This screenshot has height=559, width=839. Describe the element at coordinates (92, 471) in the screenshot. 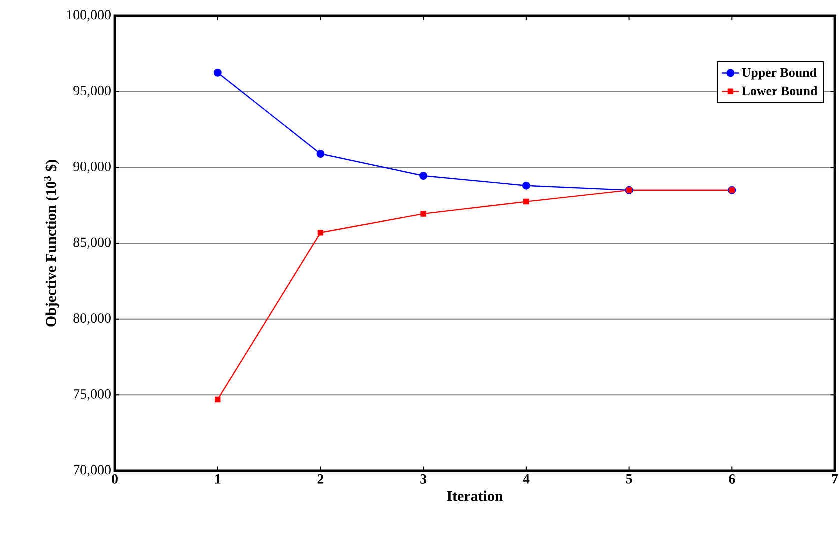

I see `y-tick-label: 70,000` at that location.